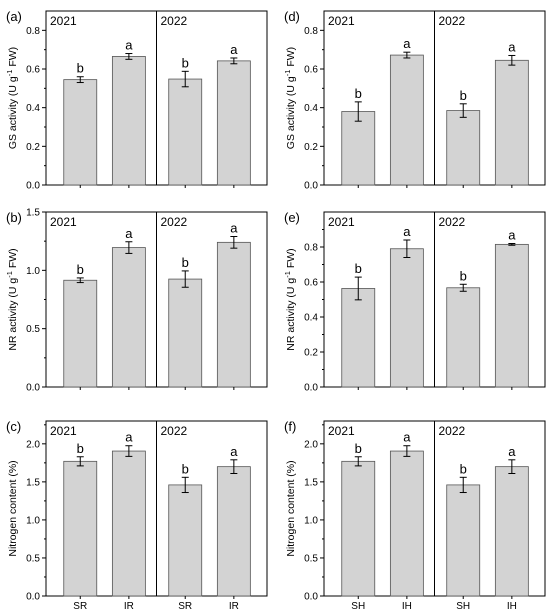  I want to click on y-axis-label: GS activity (U g-1 FW), so click(290, 98).